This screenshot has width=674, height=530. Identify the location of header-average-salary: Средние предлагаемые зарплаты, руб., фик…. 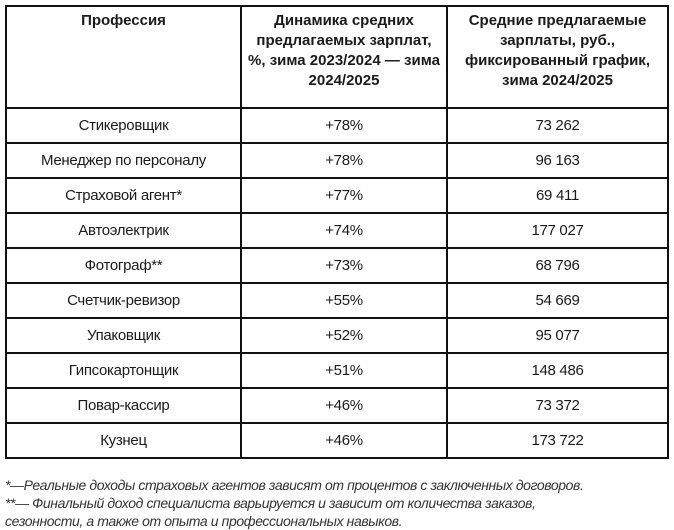
(557, 57).